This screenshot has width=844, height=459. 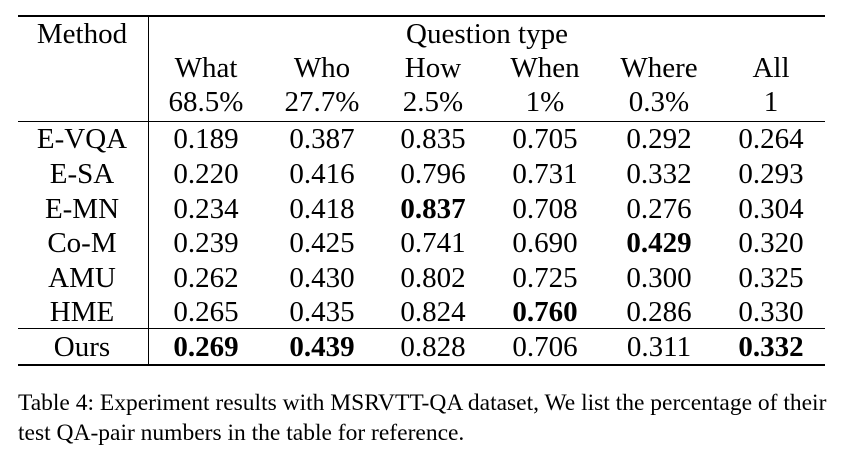 What do you see at coordinates (433, 347) in the screenshot?
I see `table-cell: 0.828` at bounding box center [433, 347].